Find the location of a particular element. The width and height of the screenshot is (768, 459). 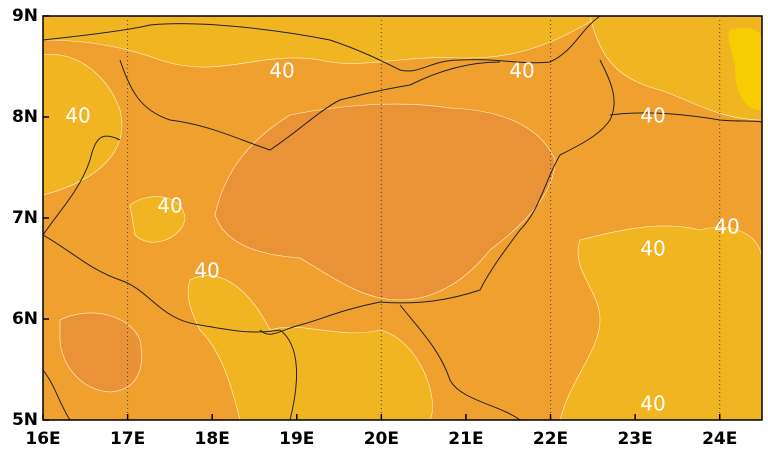

y-tick-label: 6N is located at coordinates (25, 319).